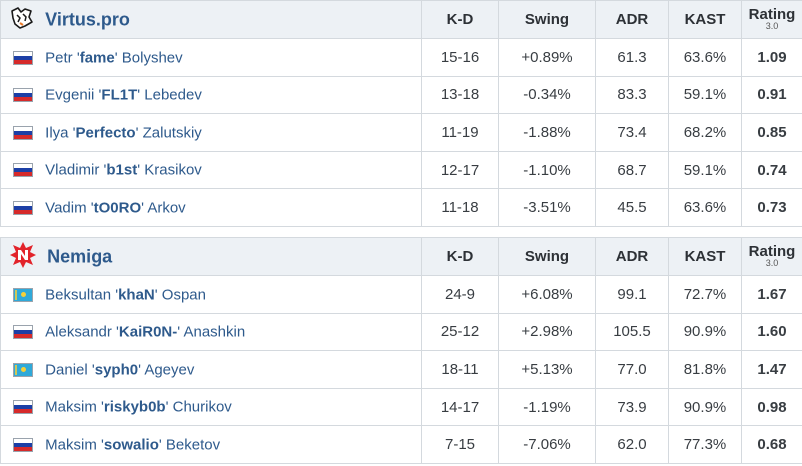 The width and height of the screenshot is (802, 466). I want to click on kd-cell: 14-17, so click(460, 407).